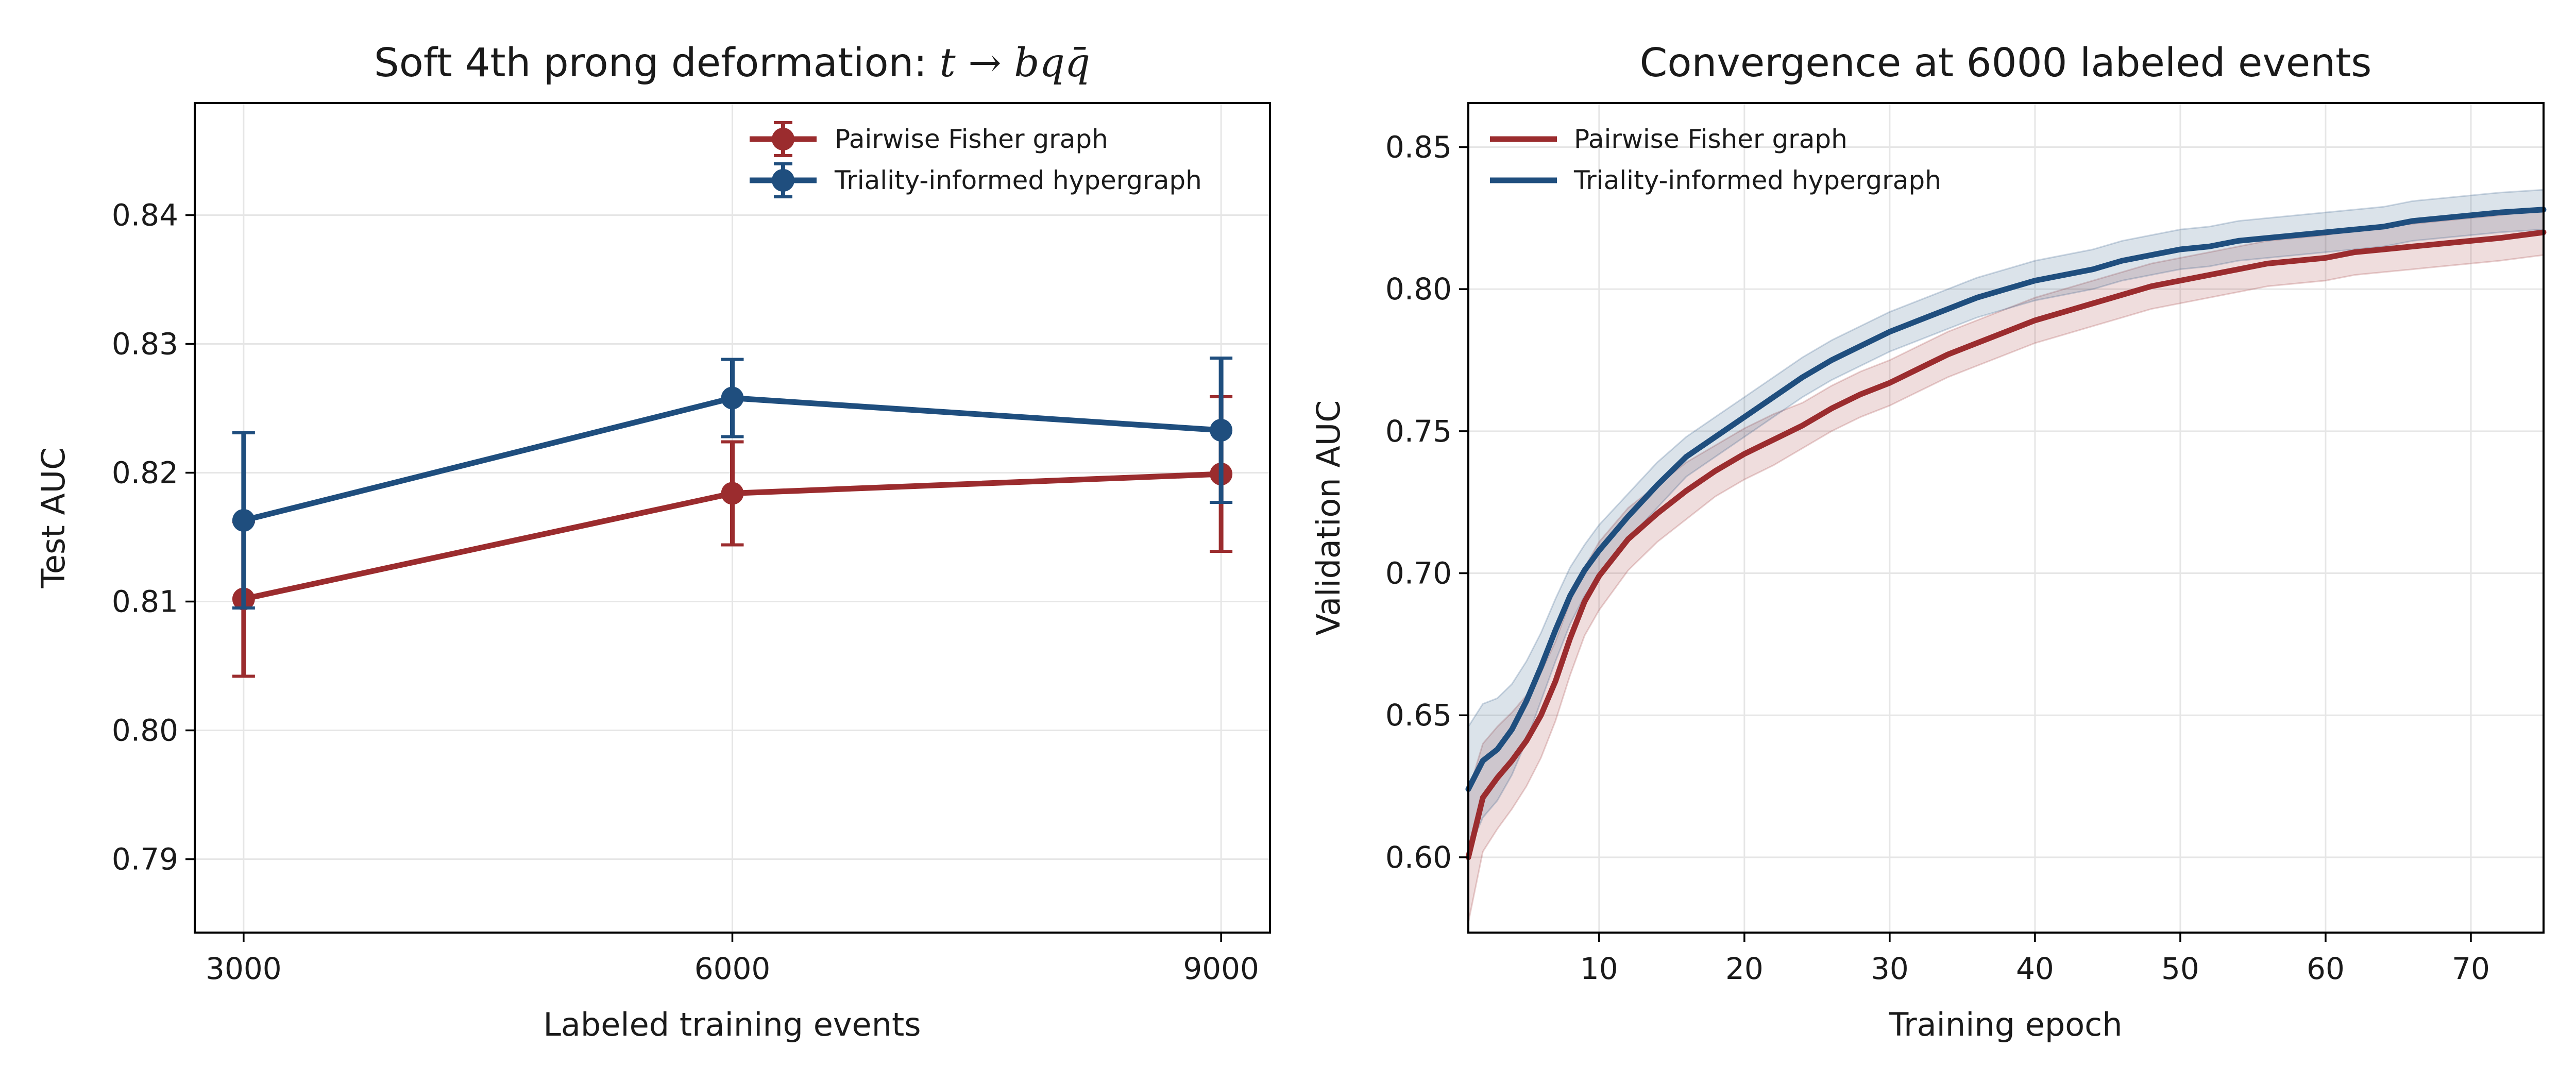 This screenshot has width=2576, height=1082. Describe the element at coordinates (2326, 968) in the screenshot. I see `x-tick-label: 60` at that location.